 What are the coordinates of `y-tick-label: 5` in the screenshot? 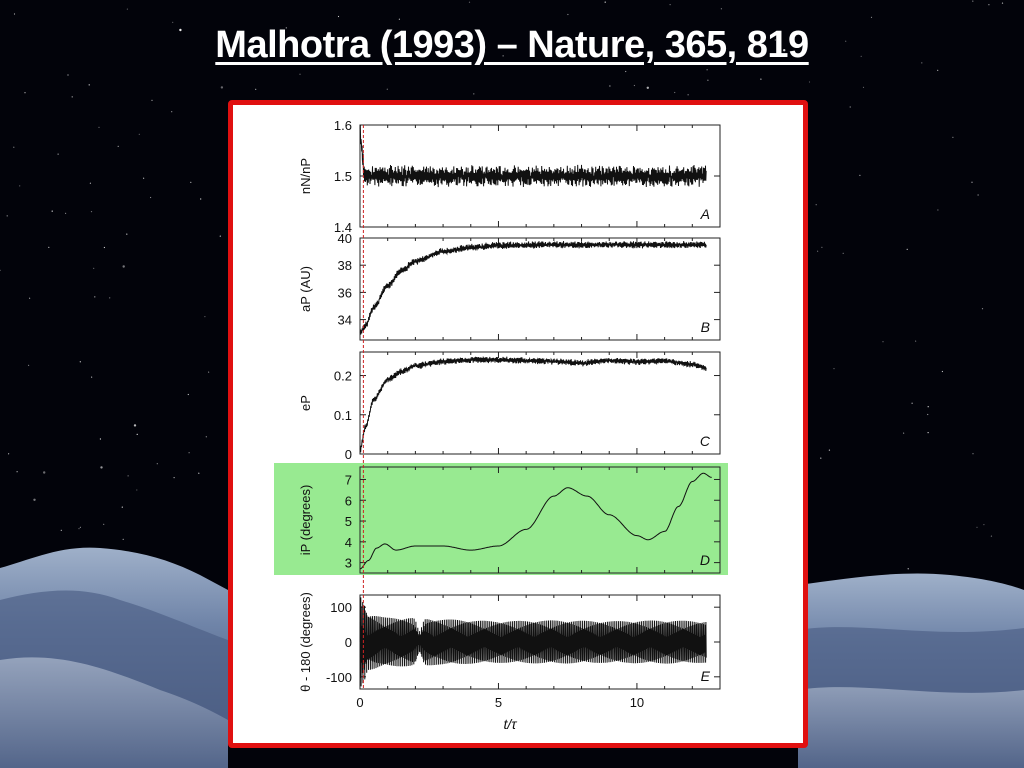 It's located at (348, 521).